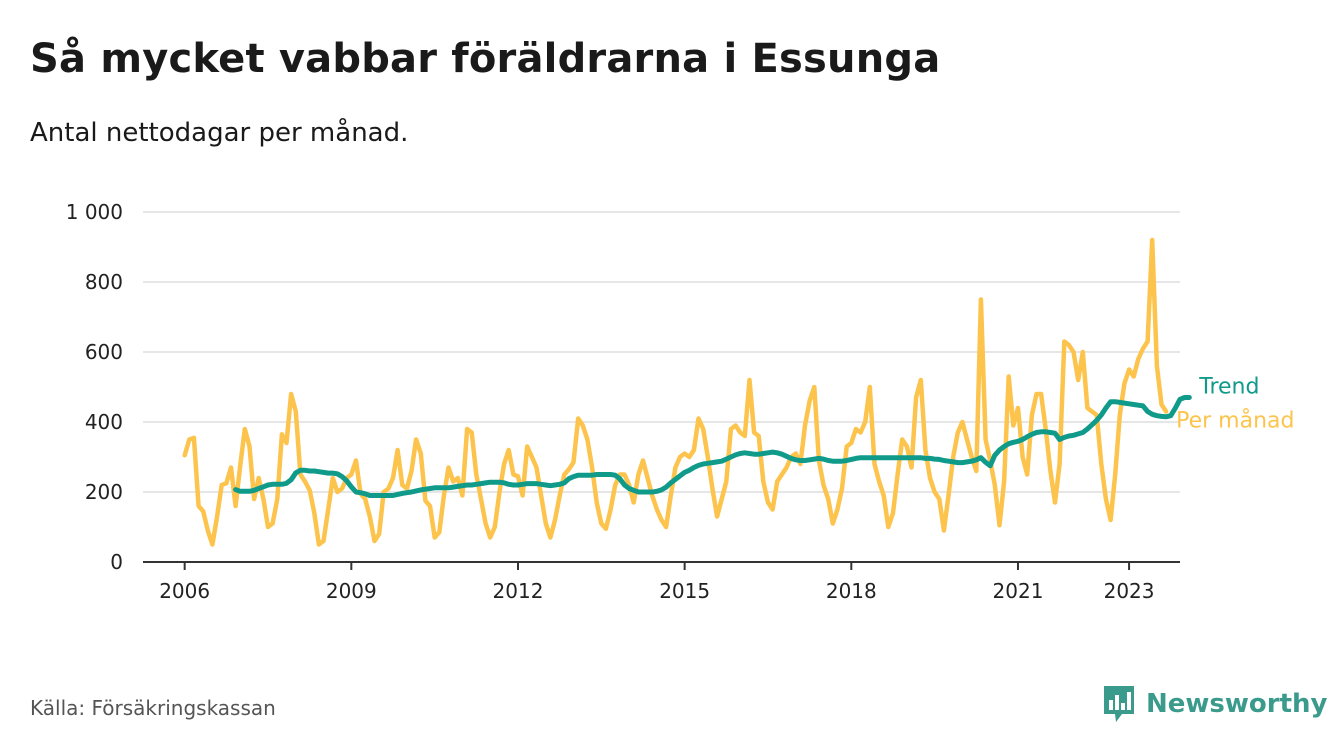 Image resolution: width=1340 pixels, height=753 pixels. What do you see at coordinates (684, 591) in the screenshot?
I see `x-tick-label: 2015` at bounding box center [684, 591].